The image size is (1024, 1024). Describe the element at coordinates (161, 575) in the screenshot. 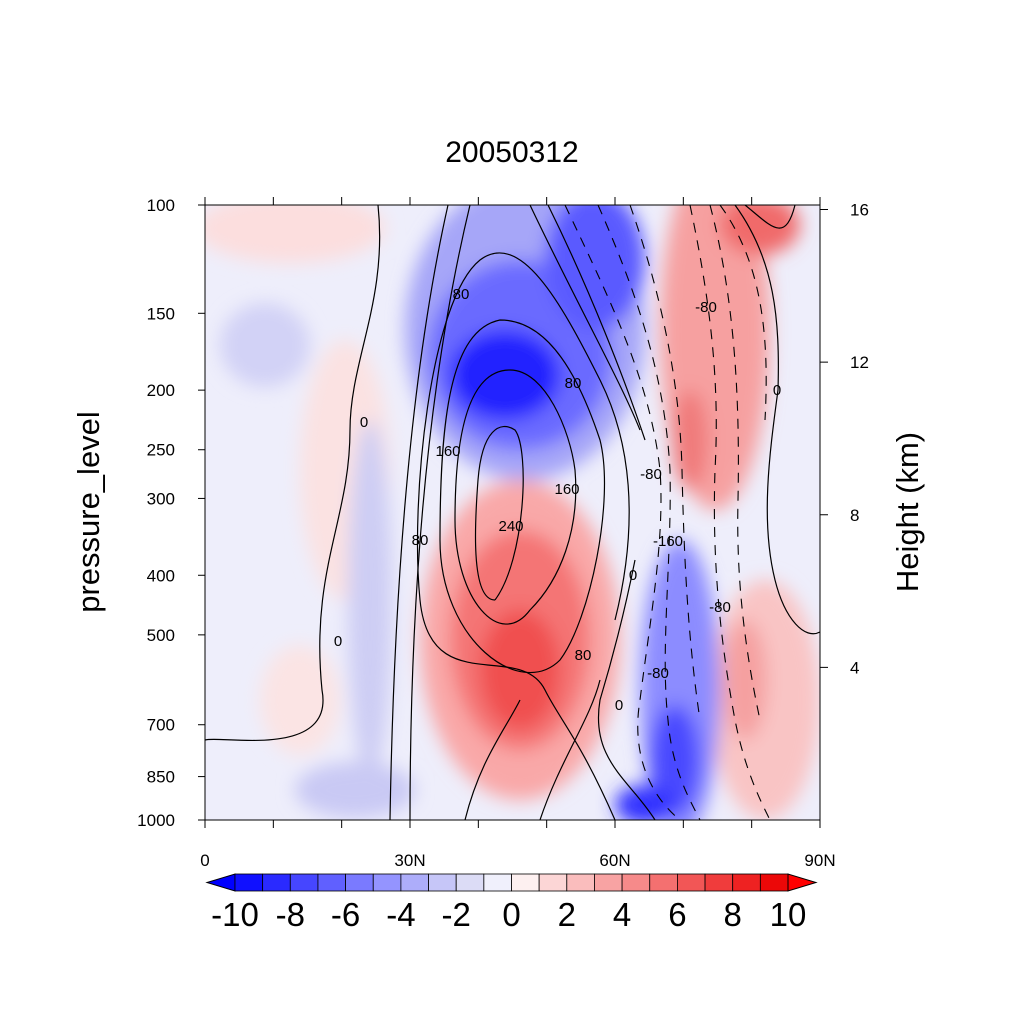

I see `y-tick-label: 400` at that location.